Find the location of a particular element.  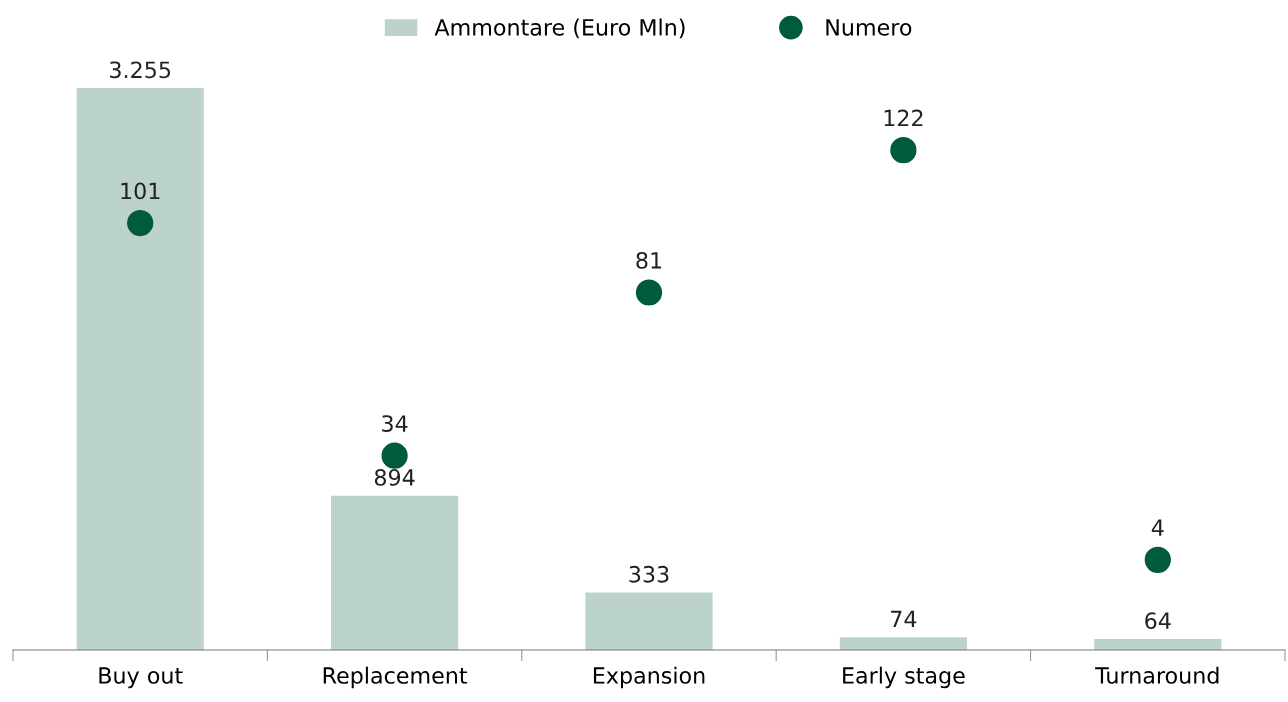

x-tick-label: Early stage is located at coordinates (904, 677).